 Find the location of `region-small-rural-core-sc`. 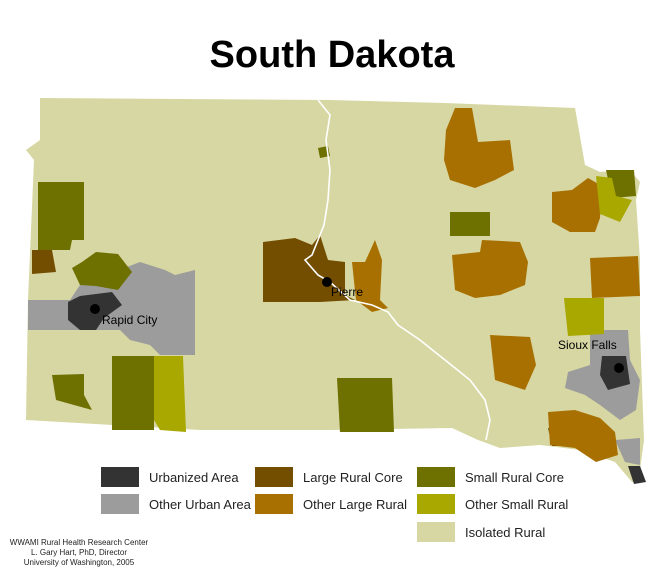

region-small-rural-core-sc is located at coordinates (365, 405).